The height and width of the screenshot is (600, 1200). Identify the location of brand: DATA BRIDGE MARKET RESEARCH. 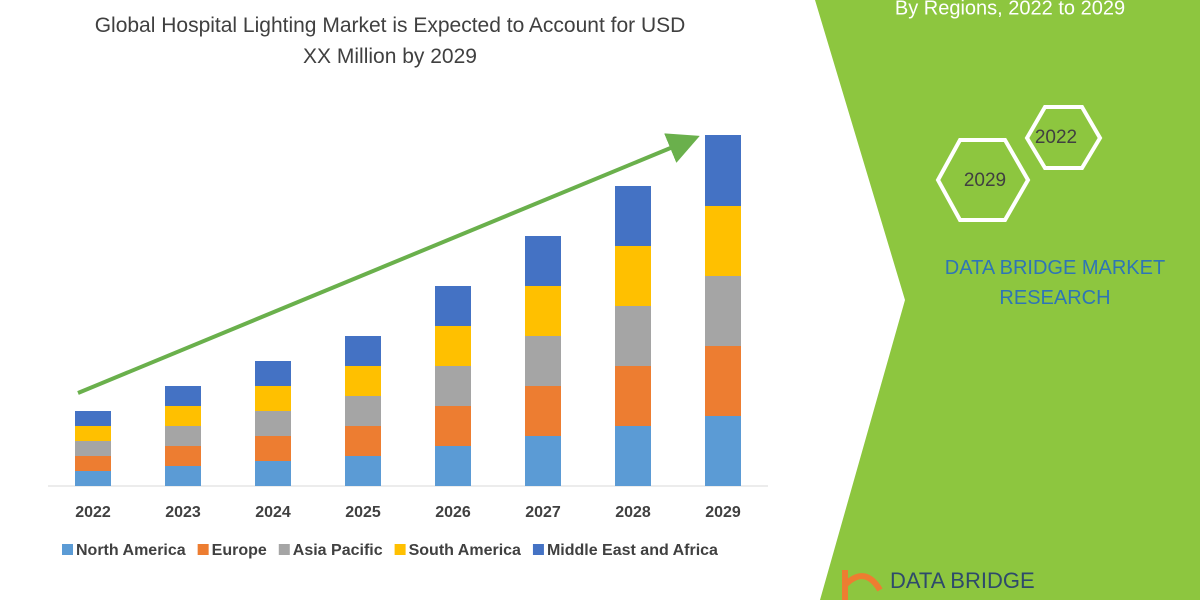
(1055, 283).